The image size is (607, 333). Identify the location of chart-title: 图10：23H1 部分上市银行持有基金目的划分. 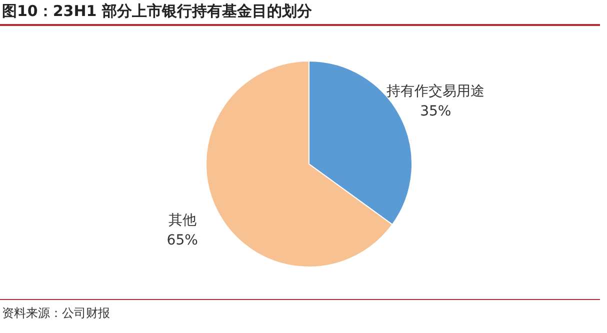
(157, 11).